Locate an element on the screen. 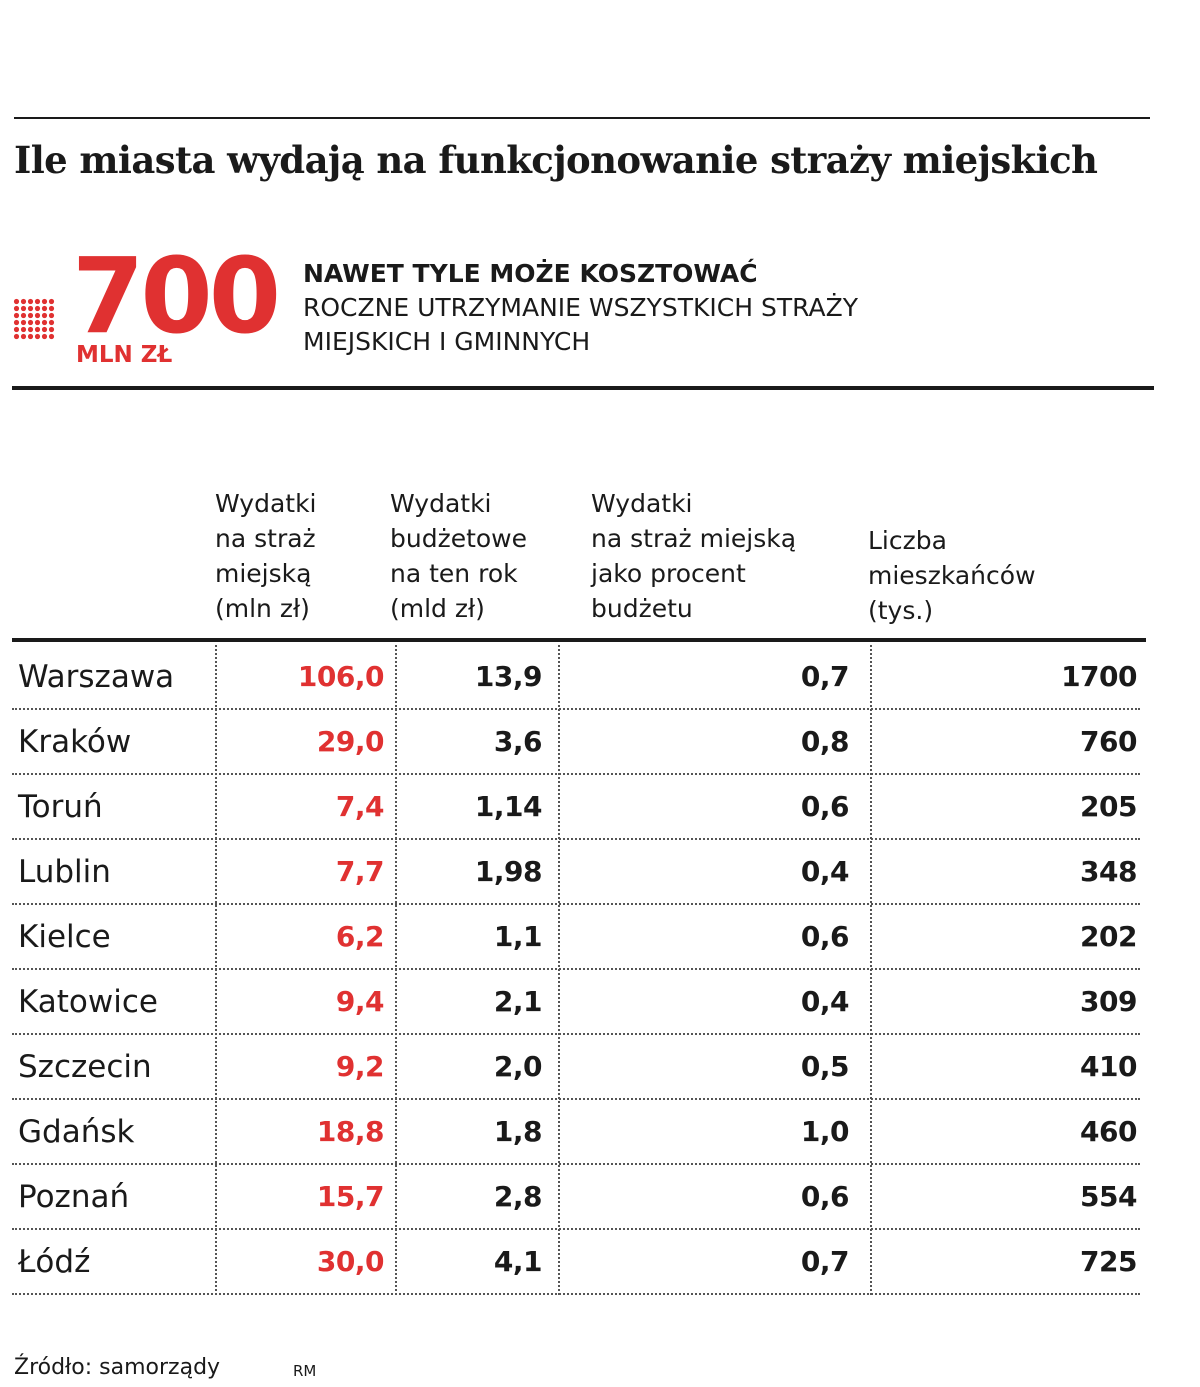 The height and width of the screenshot is (1387, 1200). guard-spending-value: 7,7 is located at coordinates (360, 871).